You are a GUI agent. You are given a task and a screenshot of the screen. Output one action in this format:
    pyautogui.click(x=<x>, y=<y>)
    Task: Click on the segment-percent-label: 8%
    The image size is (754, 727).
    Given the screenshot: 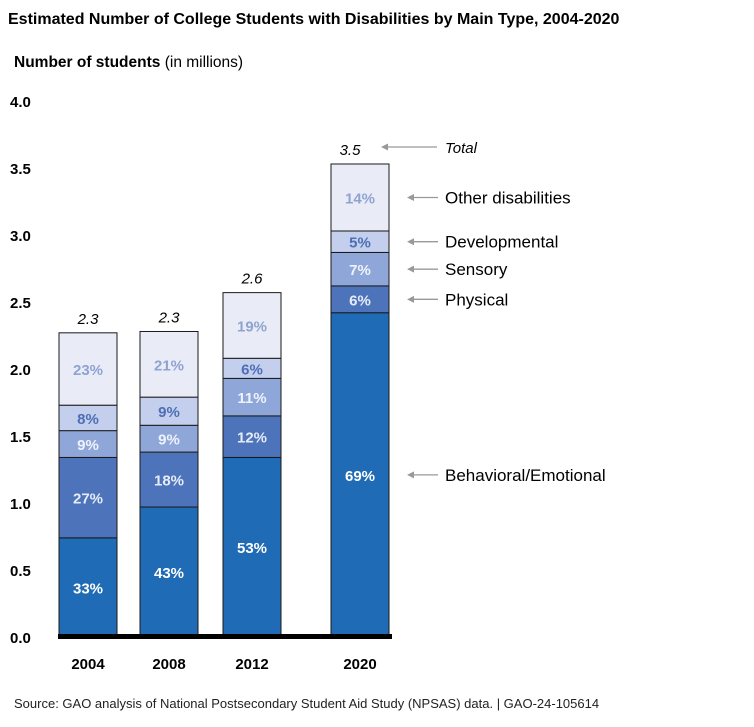 What is the action you would take?
    pyautogui.click(x=88, y=419)
    